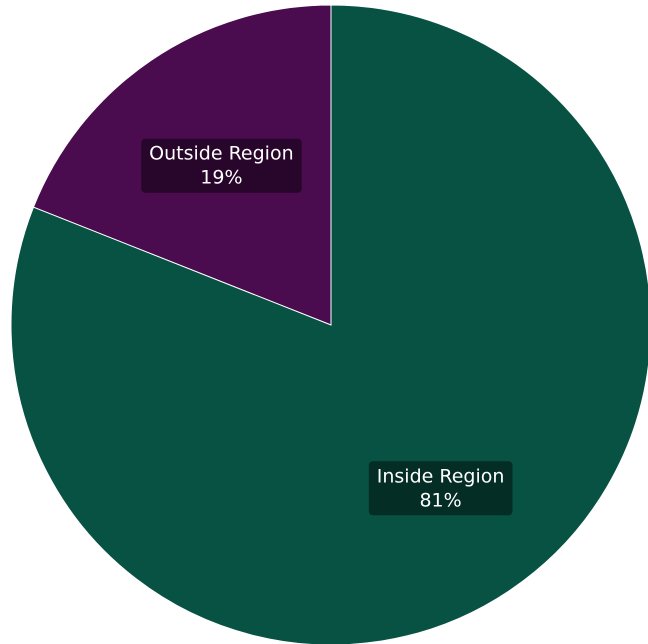 This screenshot has height=644, width=648. Describe the element at coordinates (440, 500) in the screenshot. I see `slice-label-value: 81%` at that location.